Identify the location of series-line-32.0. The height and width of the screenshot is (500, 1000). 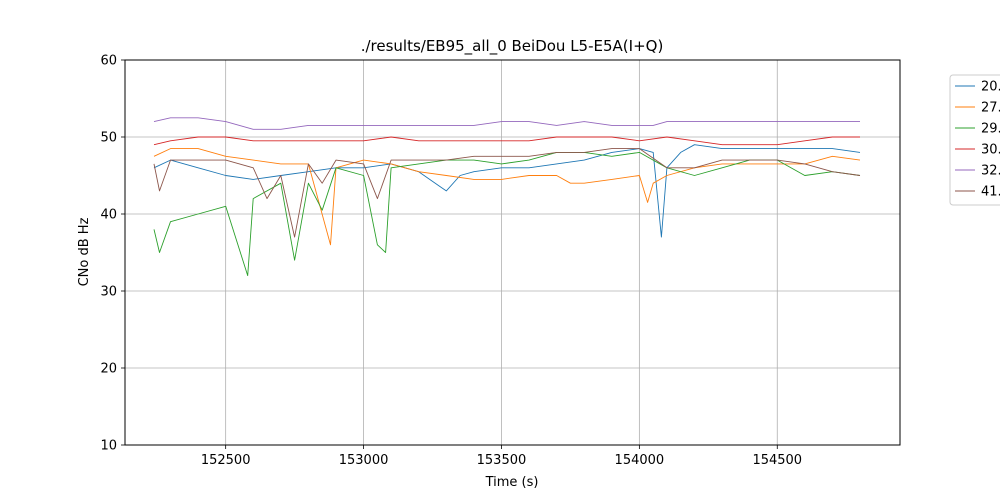
(506, 123).